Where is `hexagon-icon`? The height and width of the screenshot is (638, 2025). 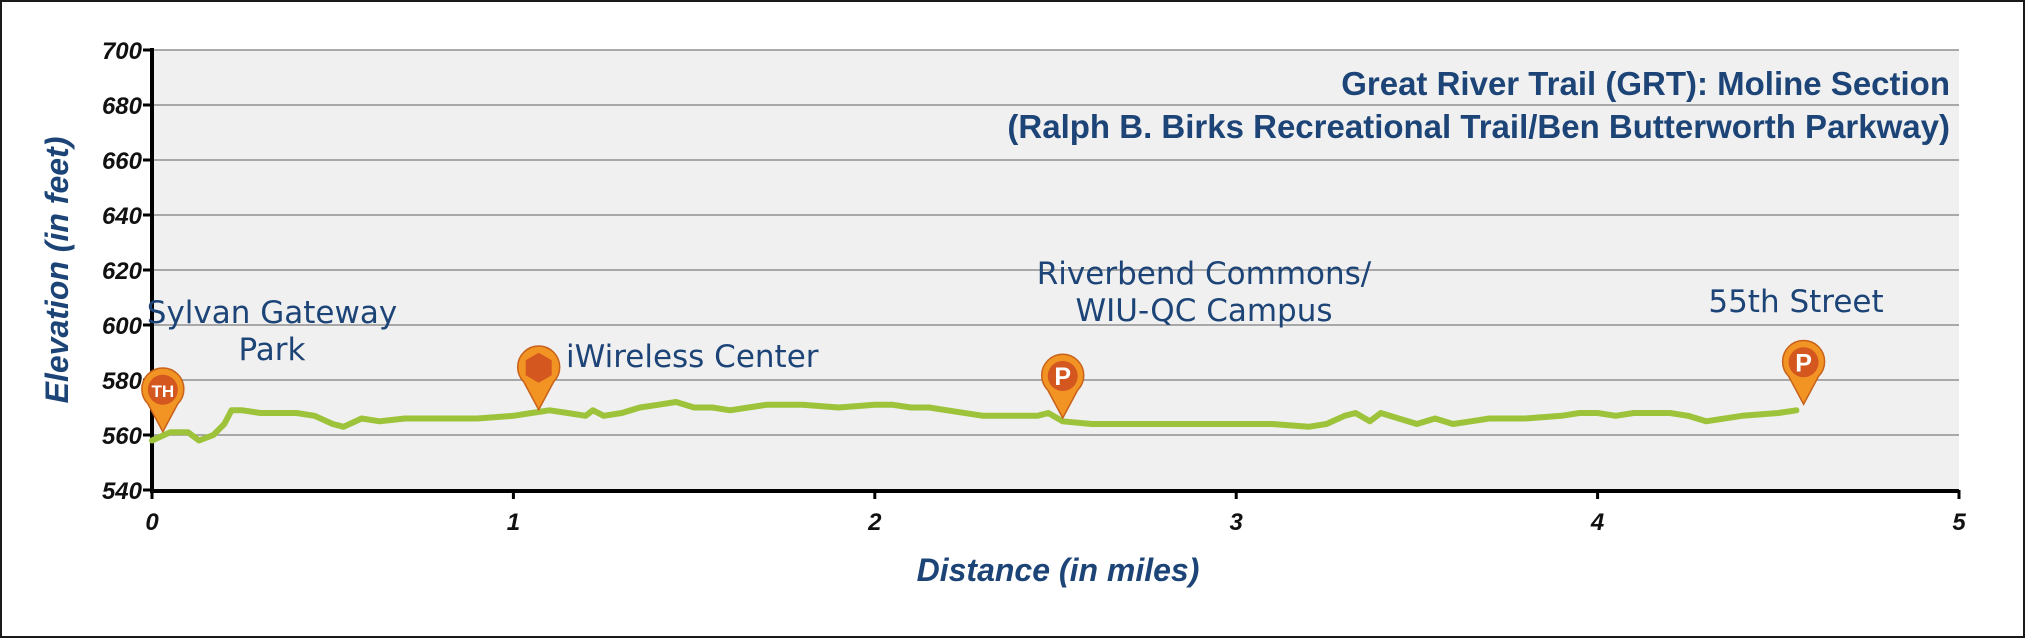
hexagon-icon is located at coordinates (538, 367).